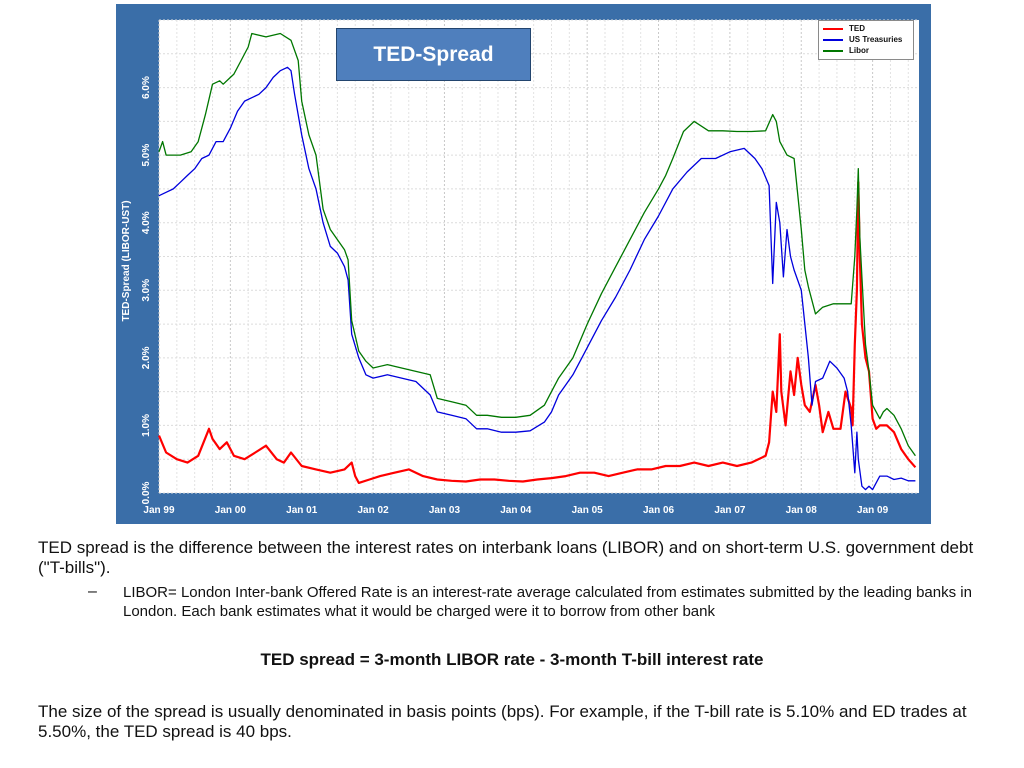  Describe the element at coordinates (659, 510) in the screenshot. I see `x-tick-label: Jan 06` at that location.